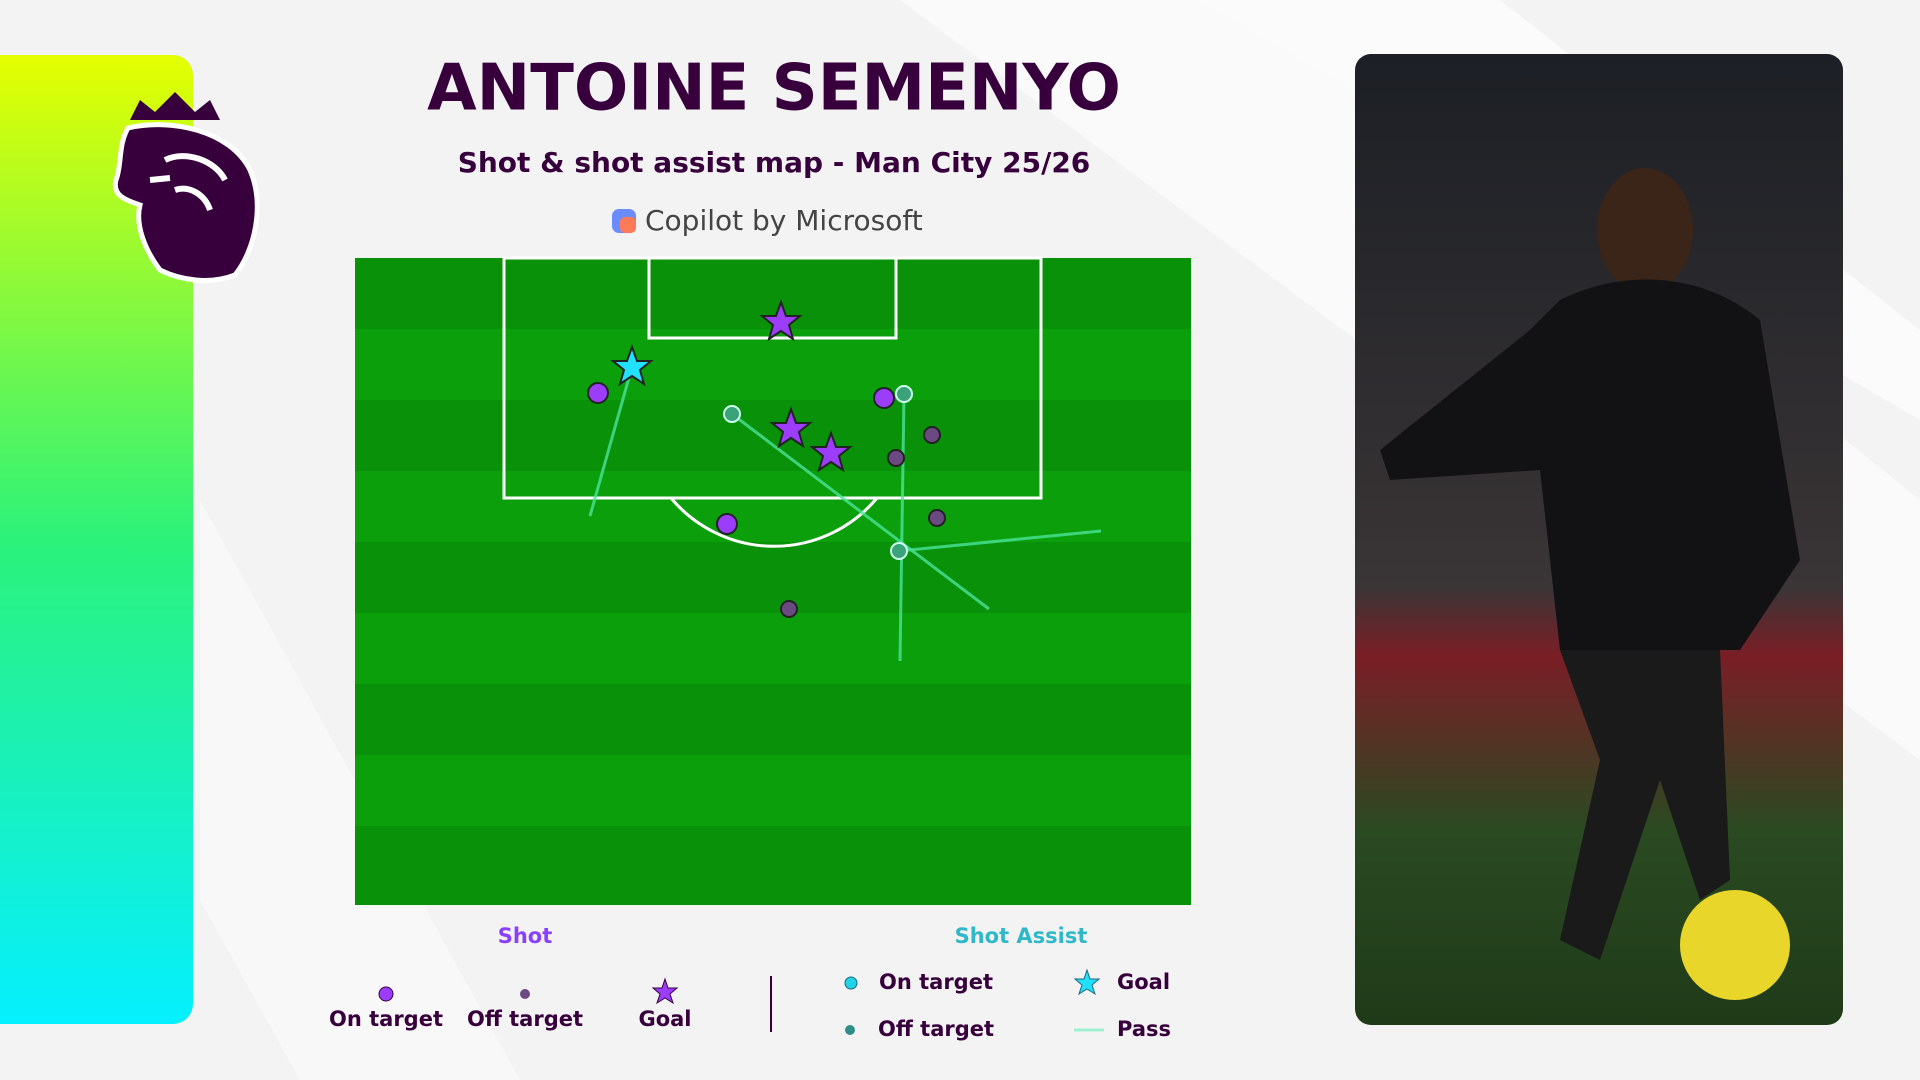 This screenshot has width=1920, height=1080. What do you see at coordinates (96, 539) in the screenshot?
I see `side-panel` at bounding box center [96, 539].